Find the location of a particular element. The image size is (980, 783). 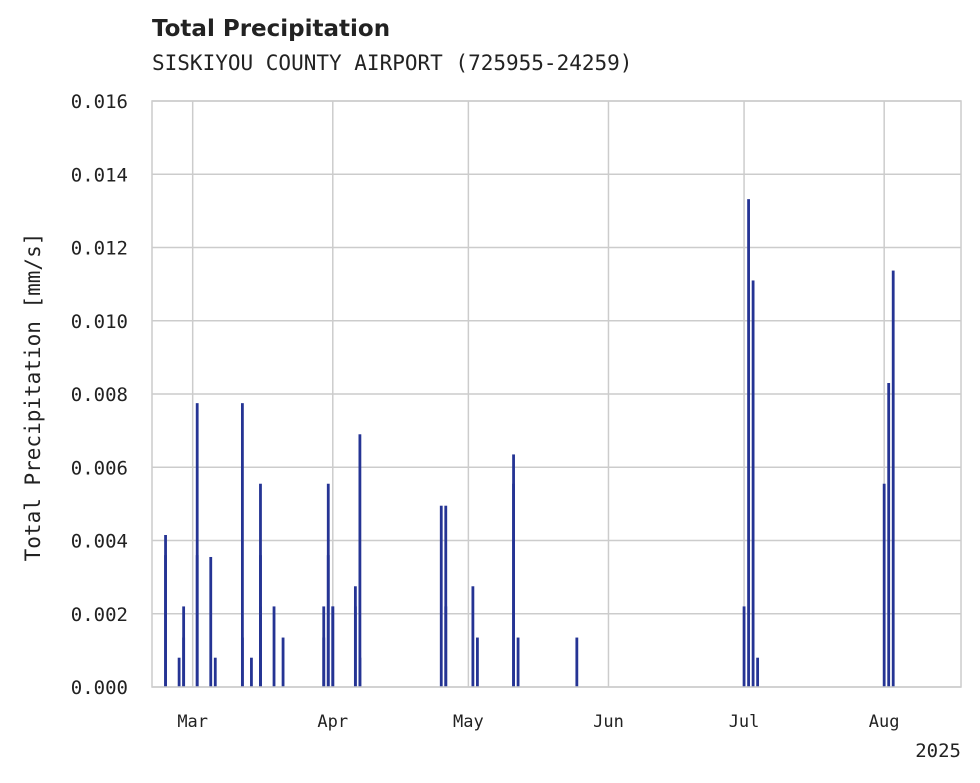

y-tick-label: 0.006 is located at coordinates (99, 468).